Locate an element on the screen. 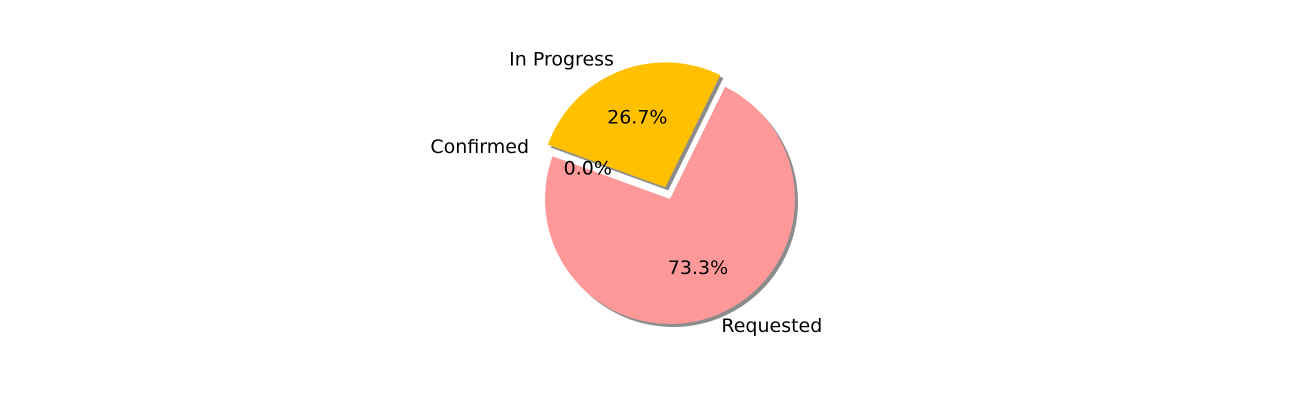 Image resolution: width=1300 pixels, height=400 pixels. pie-slice-in-progress is located at coordinates (634, 125).